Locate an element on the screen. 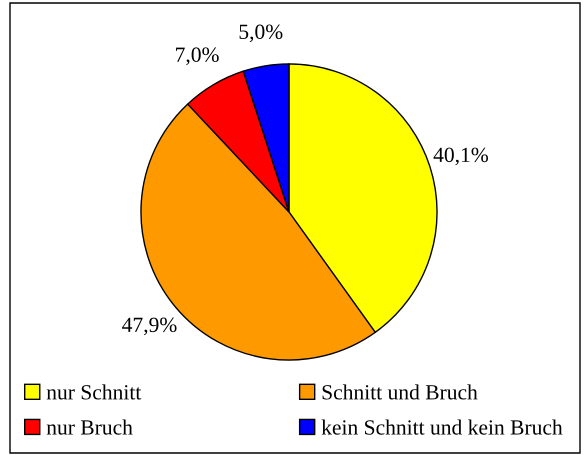 Image resolution: width=588 pixels, height=455 pixels. data-label: 47,9% is located at coordinates (149, 327).